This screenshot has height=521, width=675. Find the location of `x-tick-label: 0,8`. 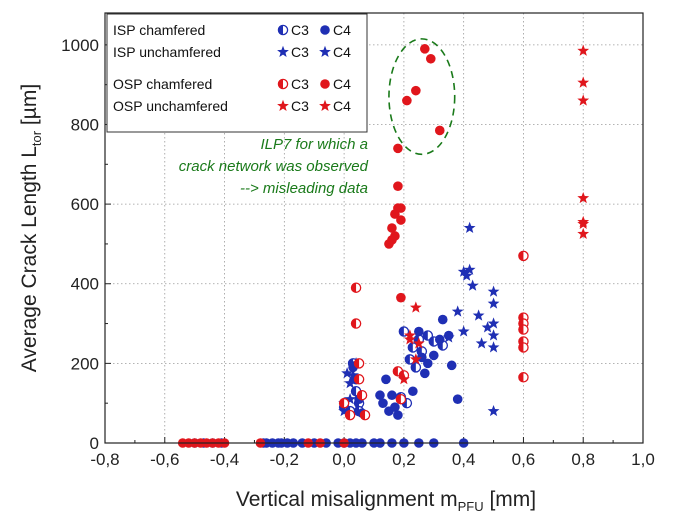

x-tick-label: 0,8 is located at coordinates (583, 459).